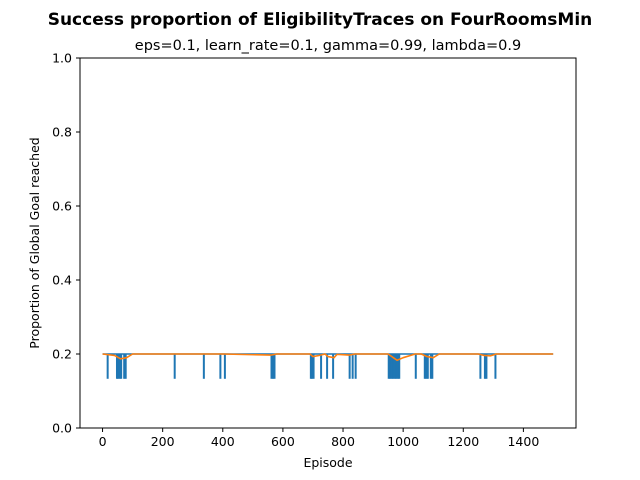  What do you see at coordinates (103, 441) in the screenshot?
I see `x-tick-label: 0` at bounding box center [103, 441].